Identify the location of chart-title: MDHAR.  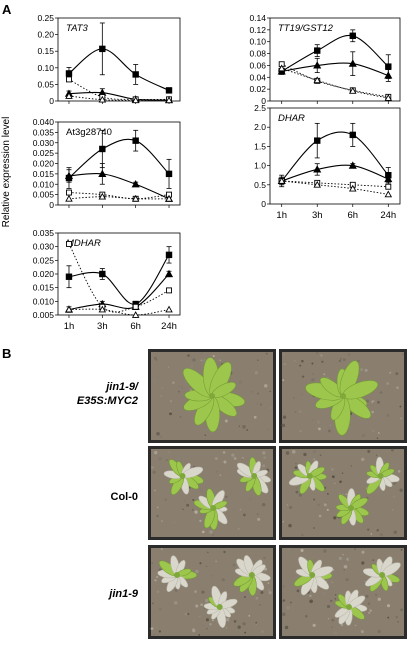
(83, 243).